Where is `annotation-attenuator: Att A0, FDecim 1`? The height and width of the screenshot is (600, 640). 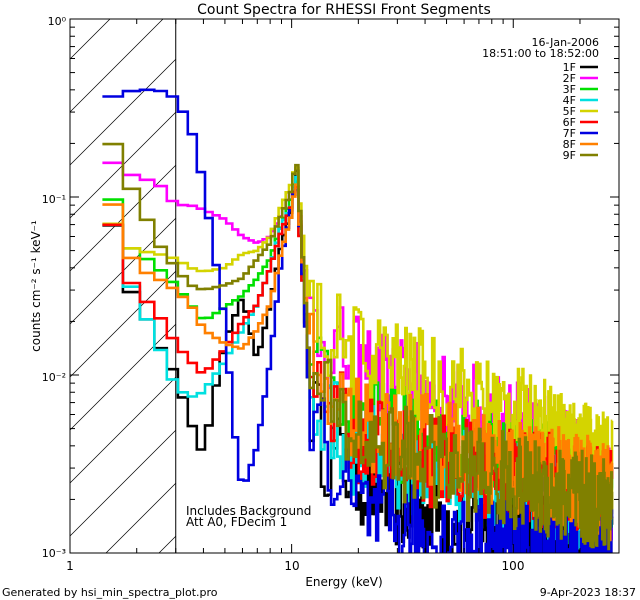 annotation-attenuator: Att A0, FDecim 1 is located at coordinates (236, 522).